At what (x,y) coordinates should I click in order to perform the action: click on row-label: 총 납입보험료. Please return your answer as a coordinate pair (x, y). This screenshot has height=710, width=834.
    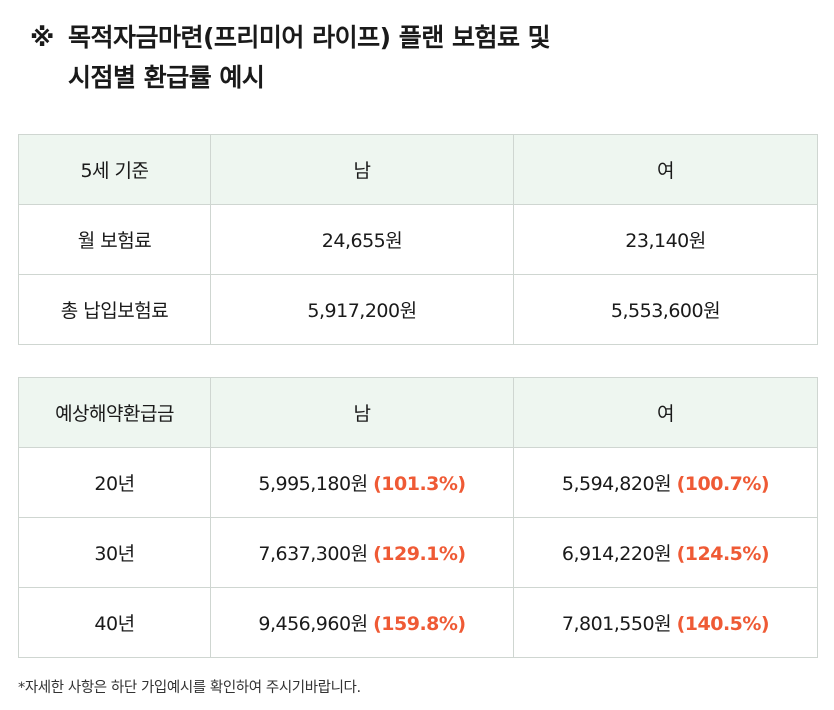
    Looking at the image, I should click on (114, 309).